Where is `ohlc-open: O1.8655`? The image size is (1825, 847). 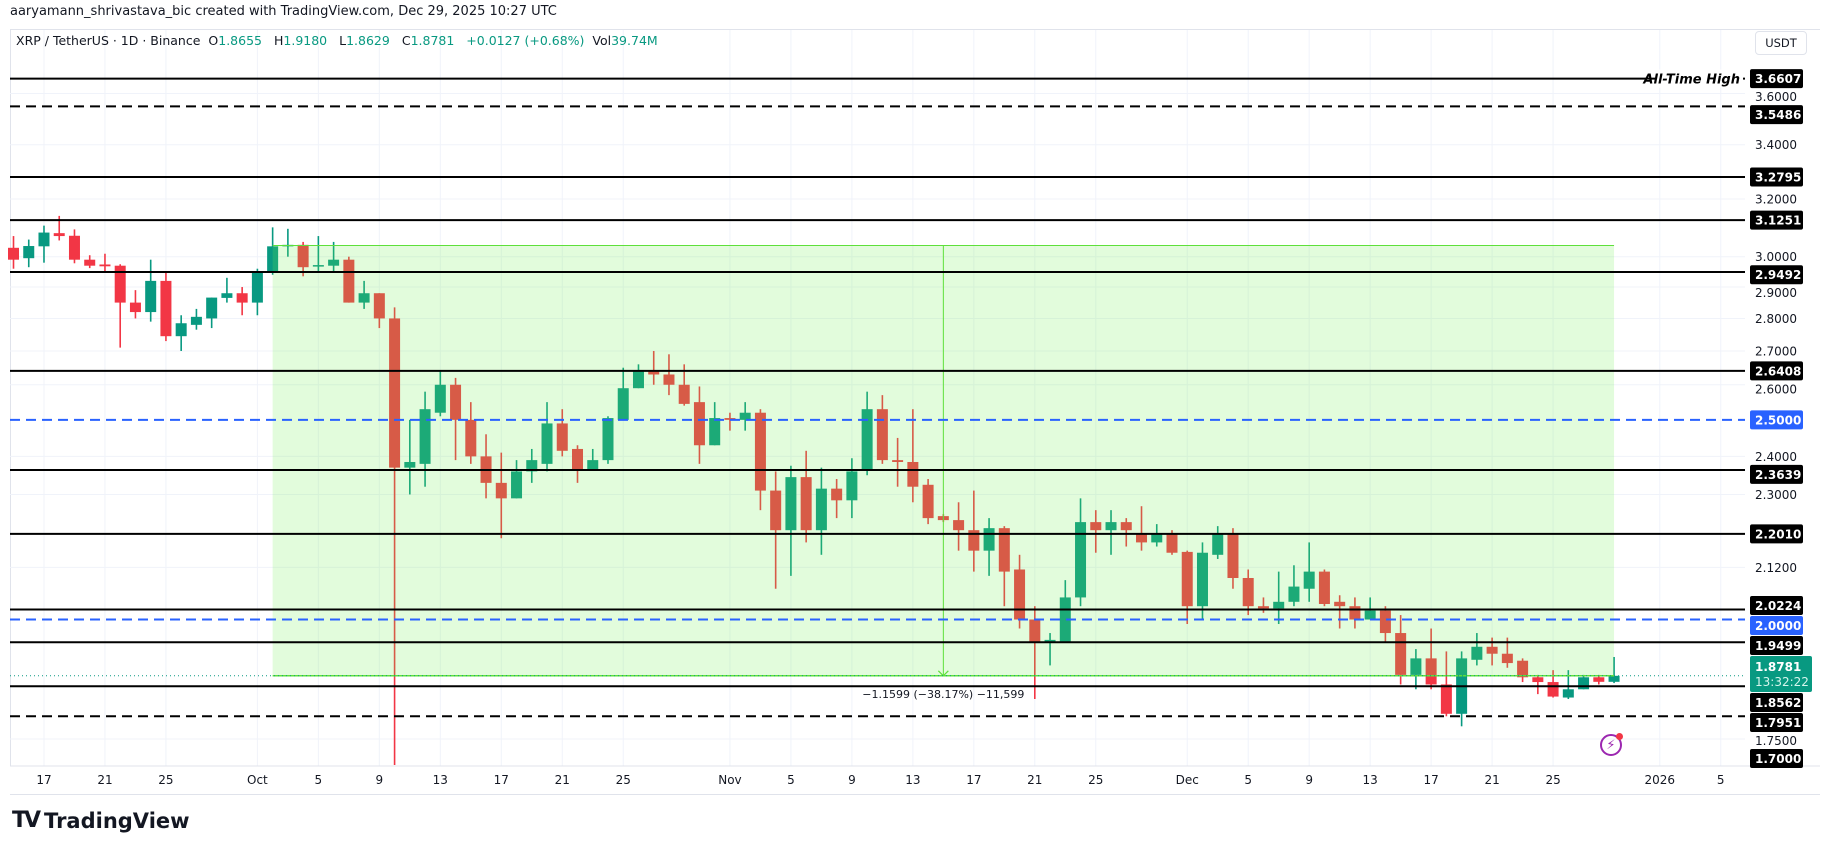
ohlc-open: O1.8655 is located at coordinates (237, 40).